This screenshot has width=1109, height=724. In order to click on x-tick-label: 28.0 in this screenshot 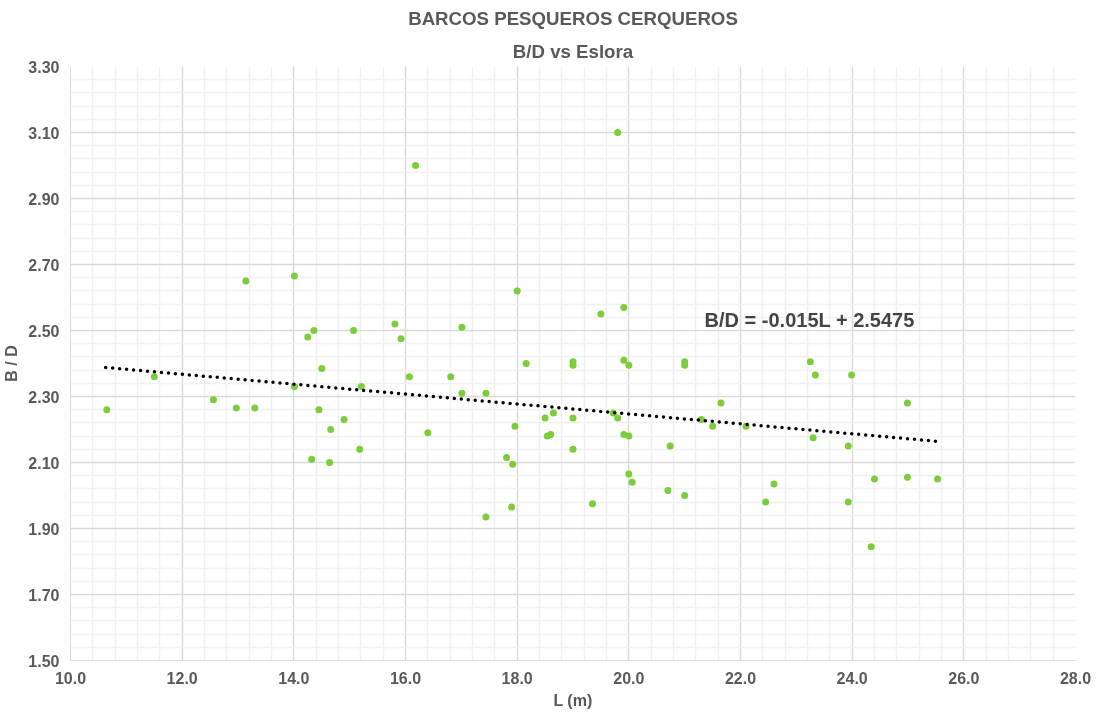, I will do `click(1075, 678)`.